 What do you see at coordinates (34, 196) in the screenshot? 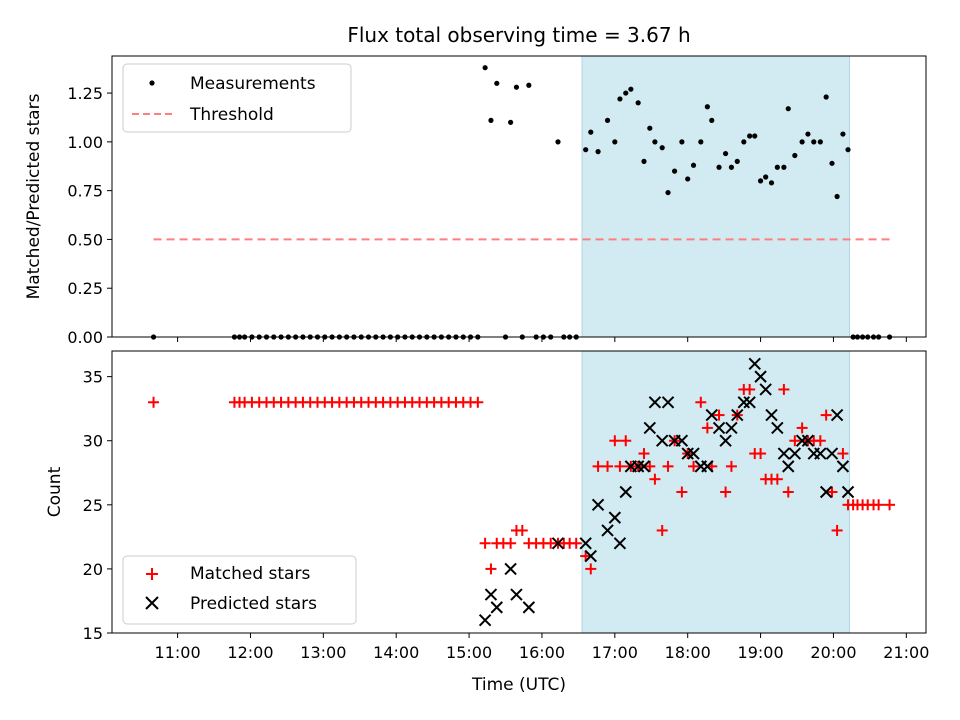
I see `top-y-axis-label: Matched/Predicted stars` at bounding box center [34, 196].